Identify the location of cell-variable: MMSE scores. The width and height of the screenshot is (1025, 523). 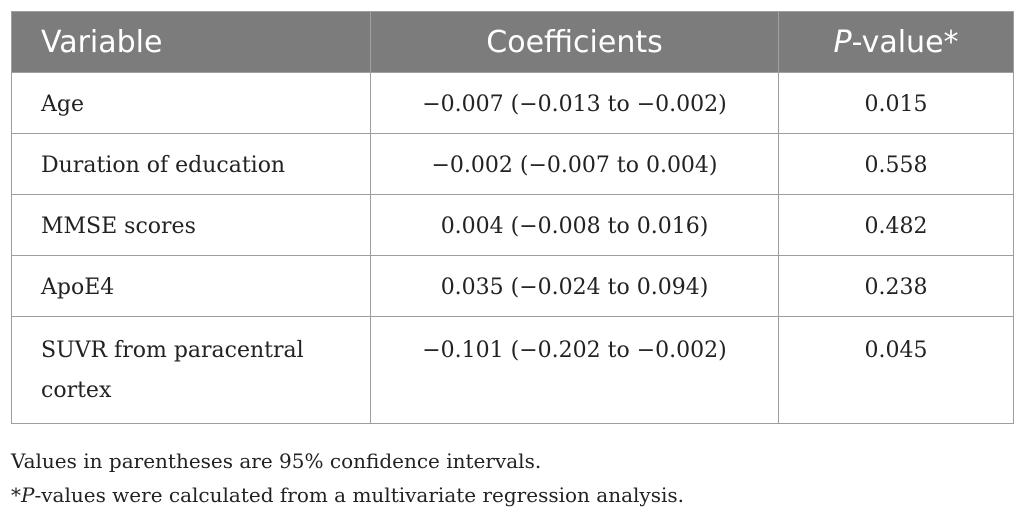
(191, 225).